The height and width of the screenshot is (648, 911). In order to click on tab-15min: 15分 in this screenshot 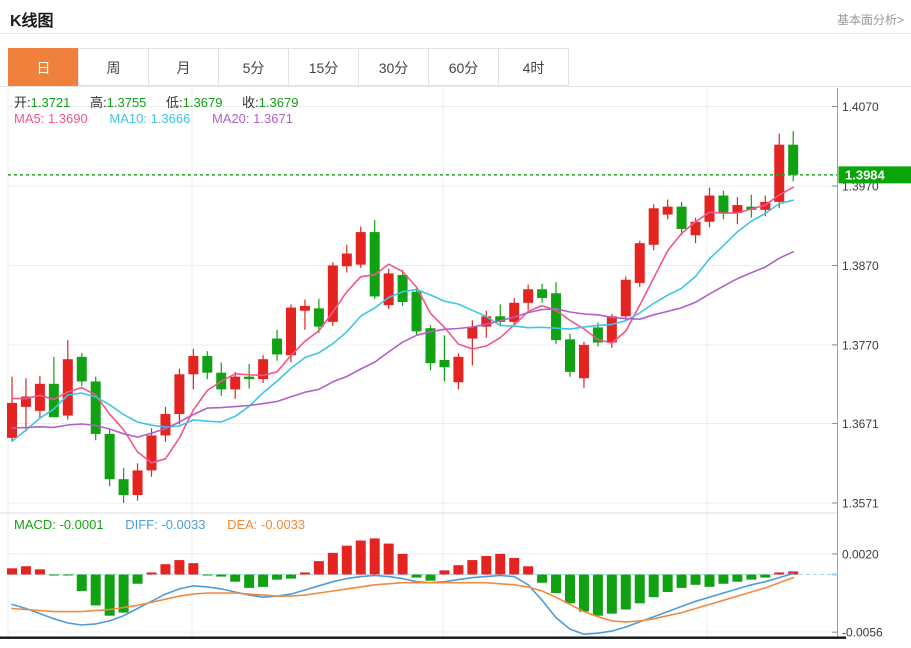, I will do `click(323, 67)`.